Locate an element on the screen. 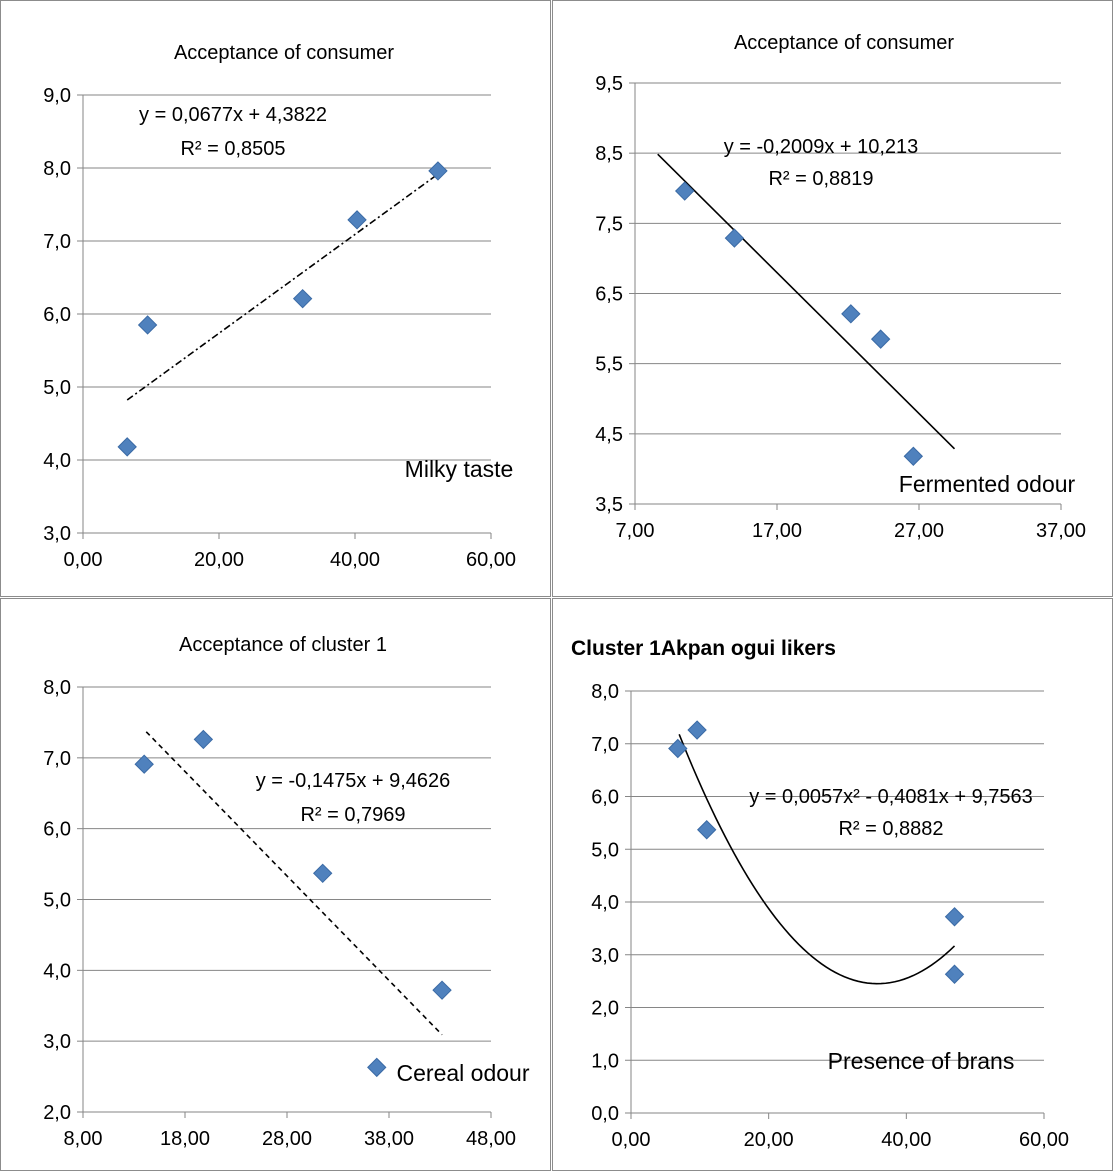 Image resolution: width=1113 pixels, height=1172 pixels. x-tick-label: 37,00 is located at coordinates (1061, 531).